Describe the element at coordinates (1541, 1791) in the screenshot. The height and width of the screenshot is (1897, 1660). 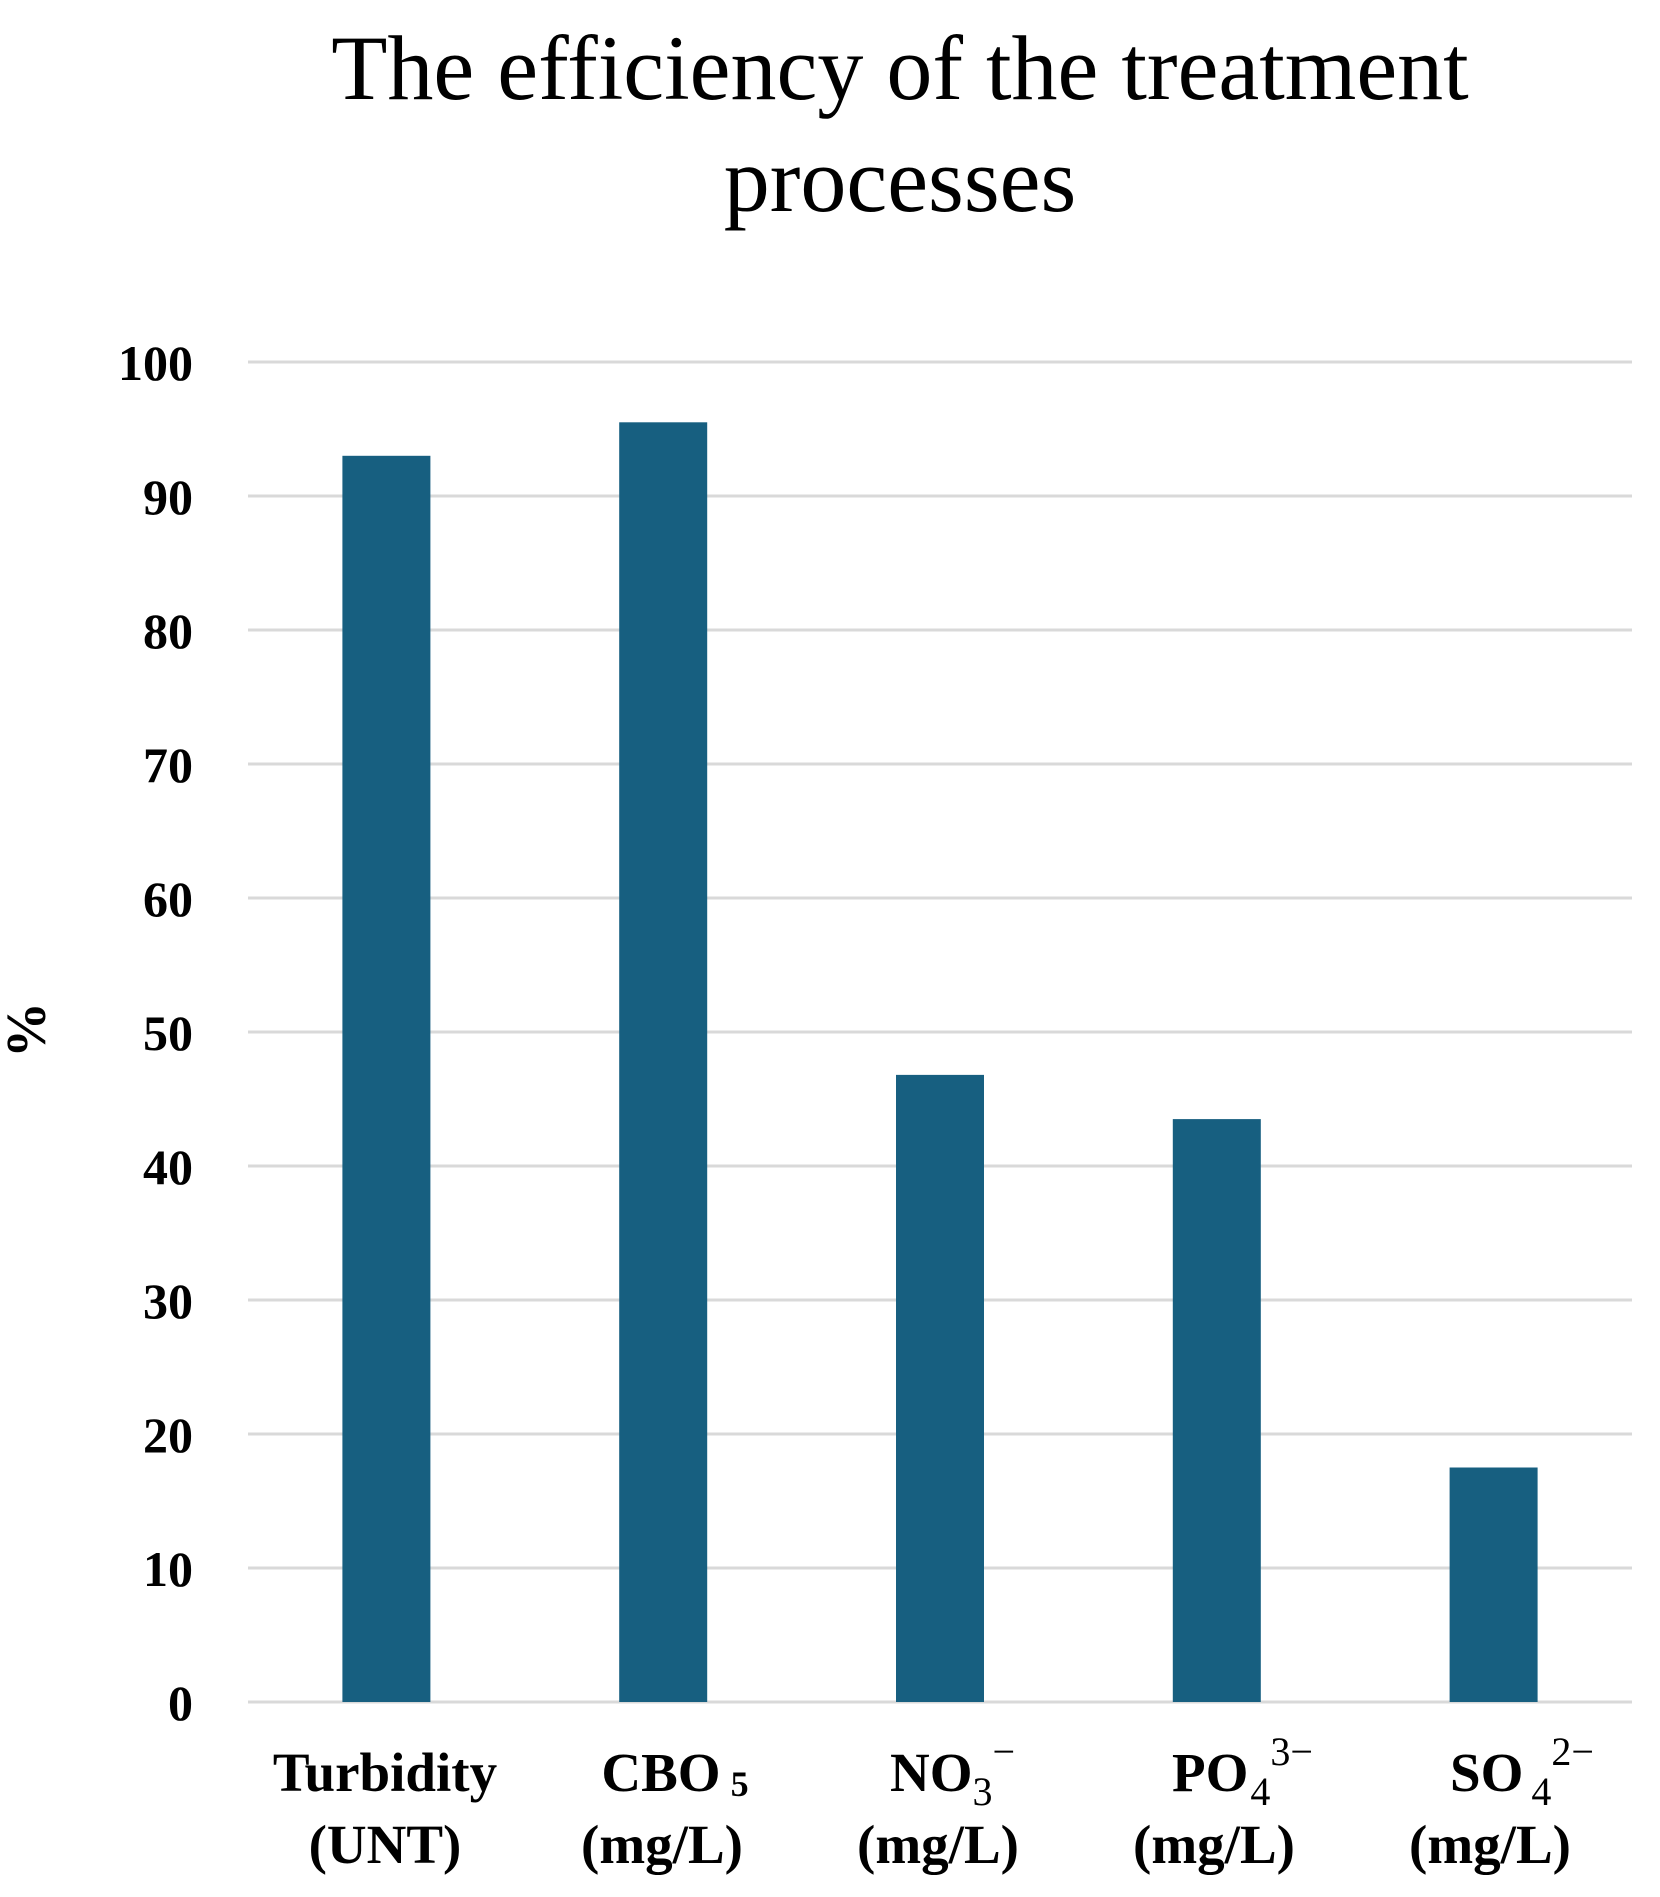
I see `x-label-so4-sub: 4` at that location.